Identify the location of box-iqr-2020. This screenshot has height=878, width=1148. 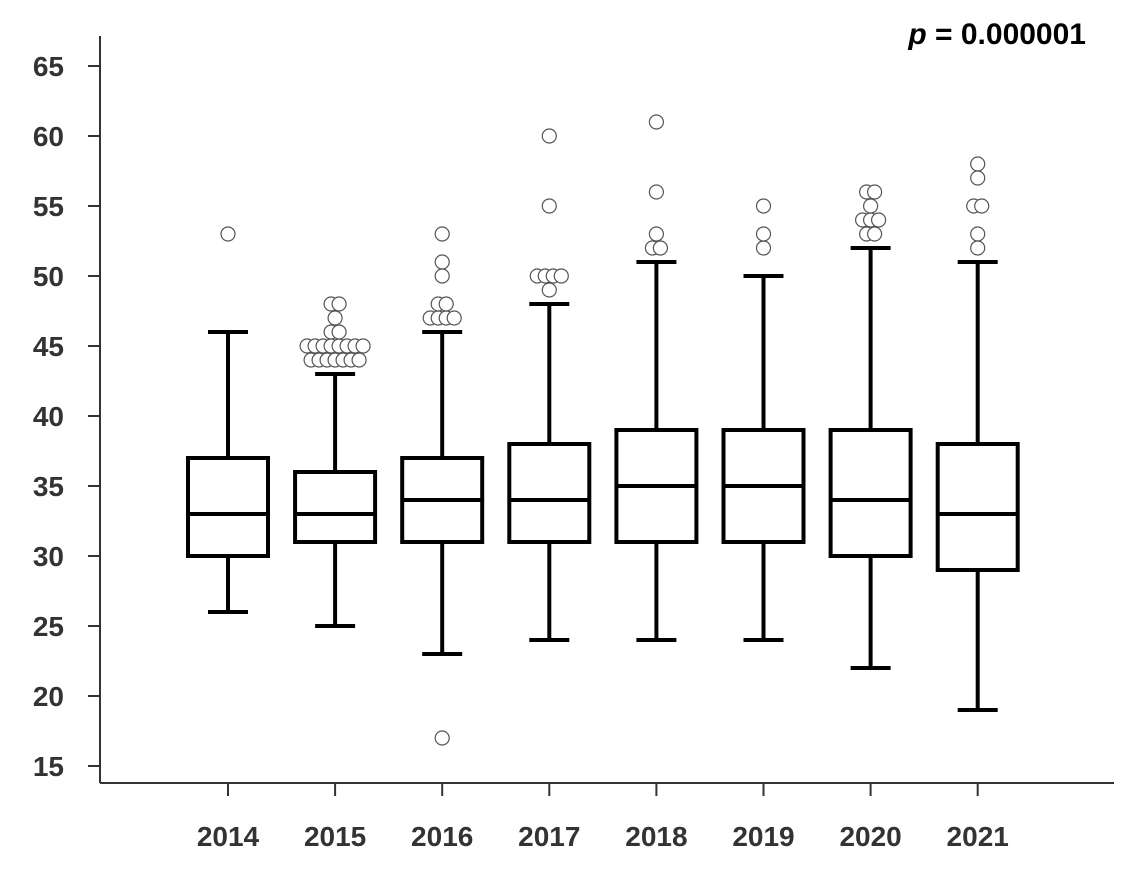
(870, 493).